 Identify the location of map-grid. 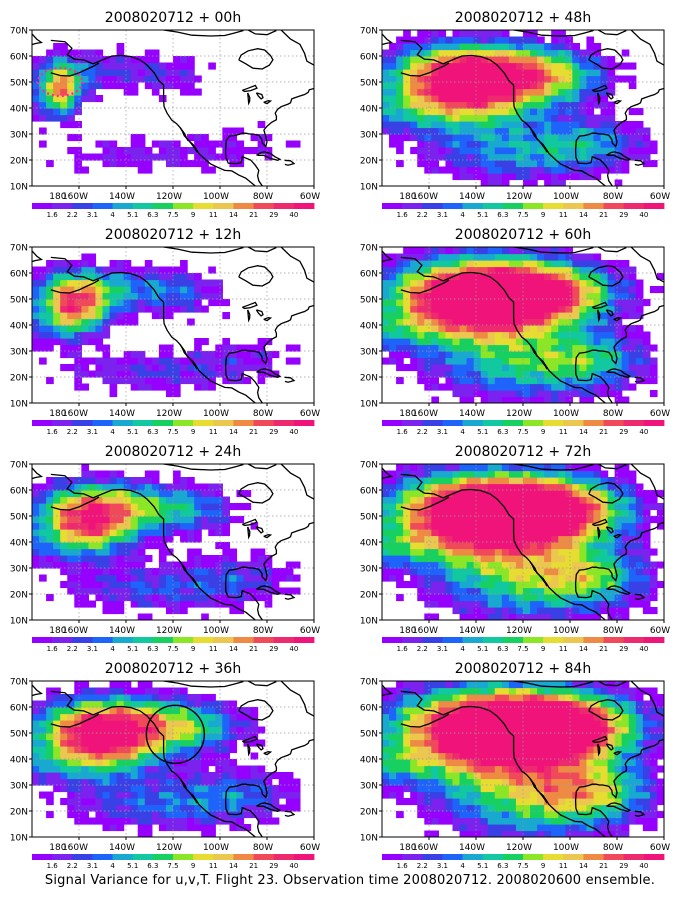
(523, 108).